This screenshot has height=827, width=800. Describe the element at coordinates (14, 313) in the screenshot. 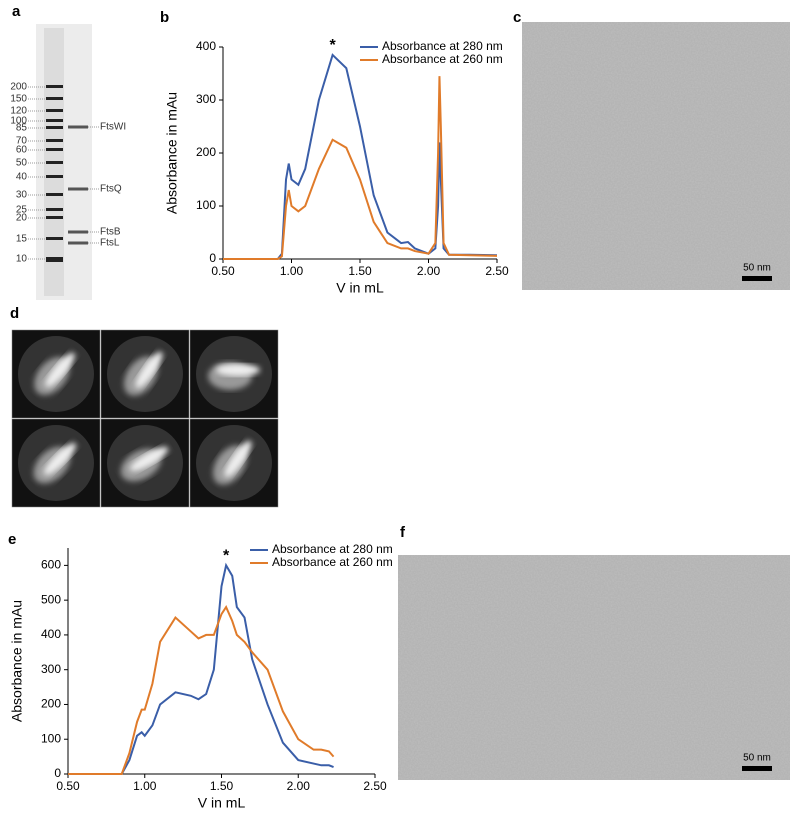

I see `panel-label: d` at that location.